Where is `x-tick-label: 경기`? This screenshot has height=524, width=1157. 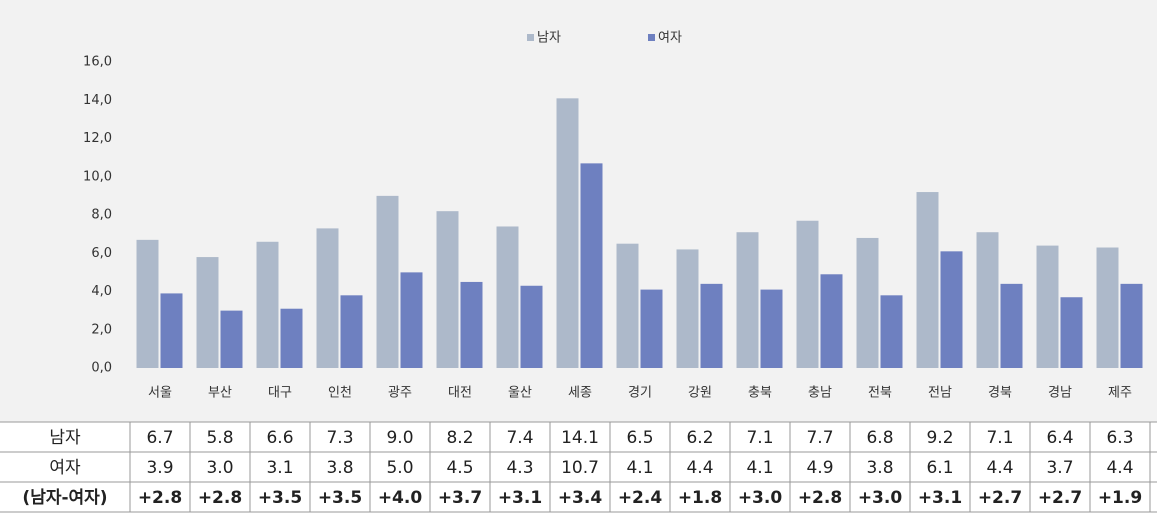 x-tick-label: 경기 is located at coordinates (640, 393).